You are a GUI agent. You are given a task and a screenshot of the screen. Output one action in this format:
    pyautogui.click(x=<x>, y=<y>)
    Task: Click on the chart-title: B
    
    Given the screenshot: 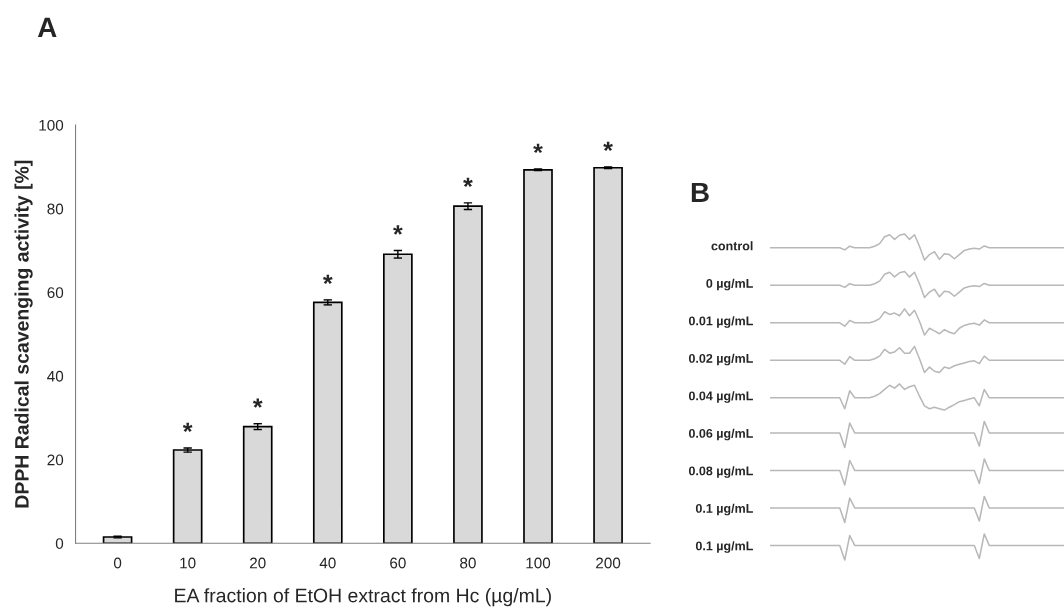 What is the action you would take?
    pyautogui.click(x=700, y=192)
    